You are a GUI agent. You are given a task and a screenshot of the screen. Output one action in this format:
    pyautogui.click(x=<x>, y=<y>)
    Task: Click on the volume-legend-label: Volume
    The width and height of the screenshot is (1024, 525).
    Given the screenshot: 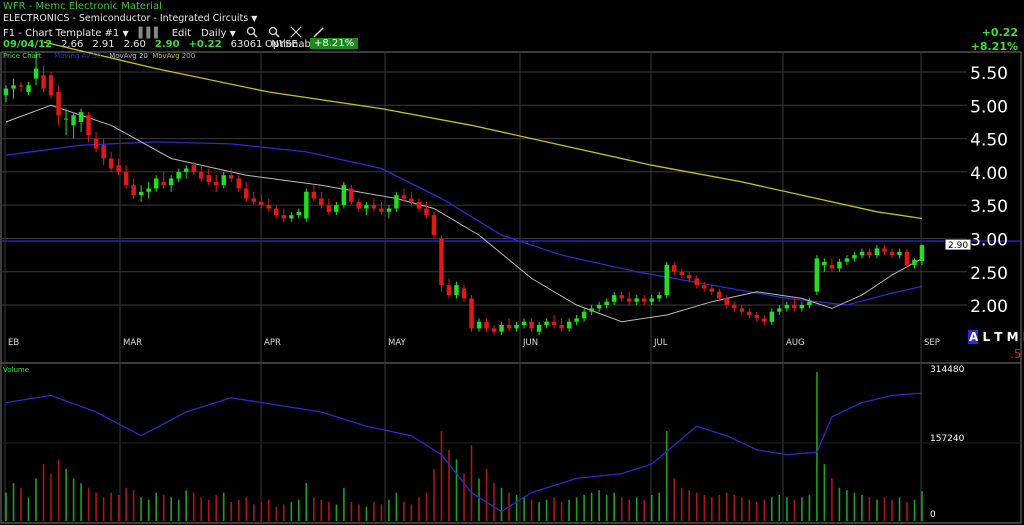 What is the action you would take?
    pyautogui.click(x=16, y=370)
    